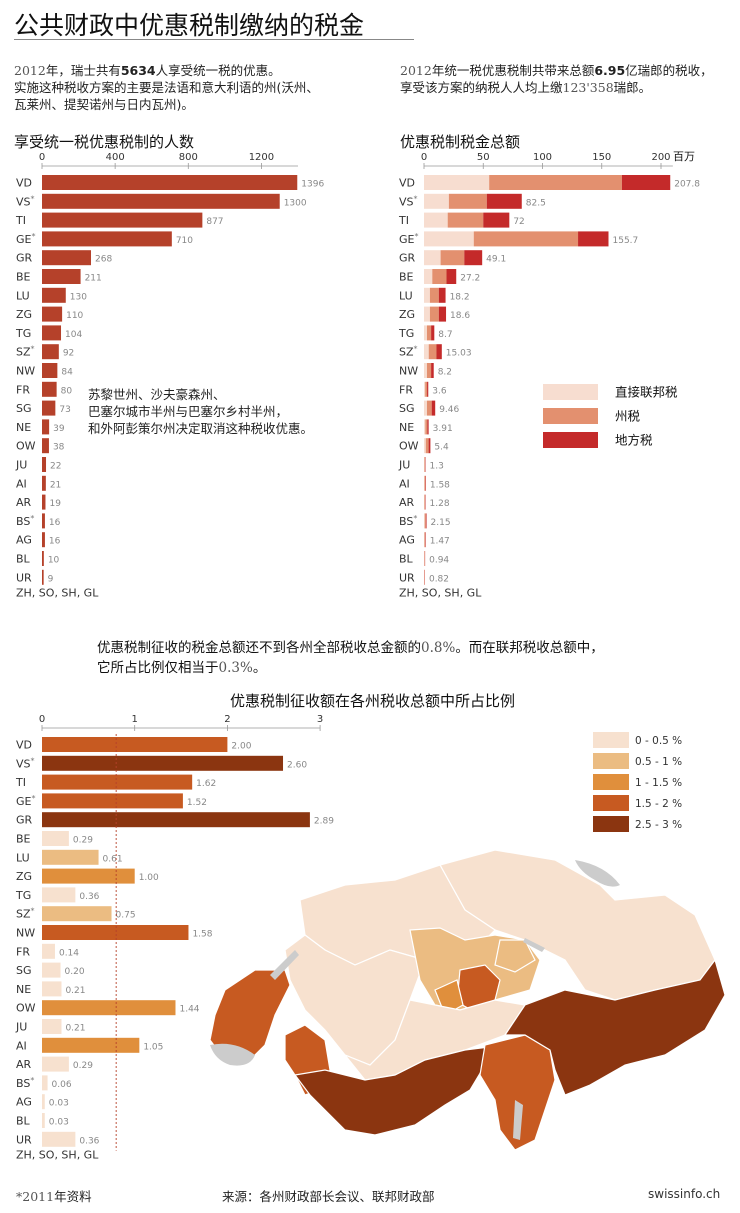  I want to click on chart2-bar-sz-cantonal, so click(432, 352).